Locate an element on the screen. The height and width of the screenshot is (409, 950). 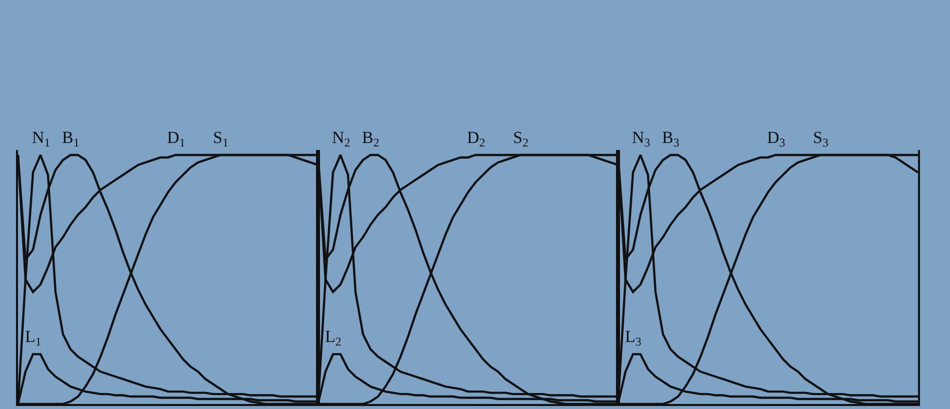
series-label: S$_{1}$ is located at coordinates (220, 139).